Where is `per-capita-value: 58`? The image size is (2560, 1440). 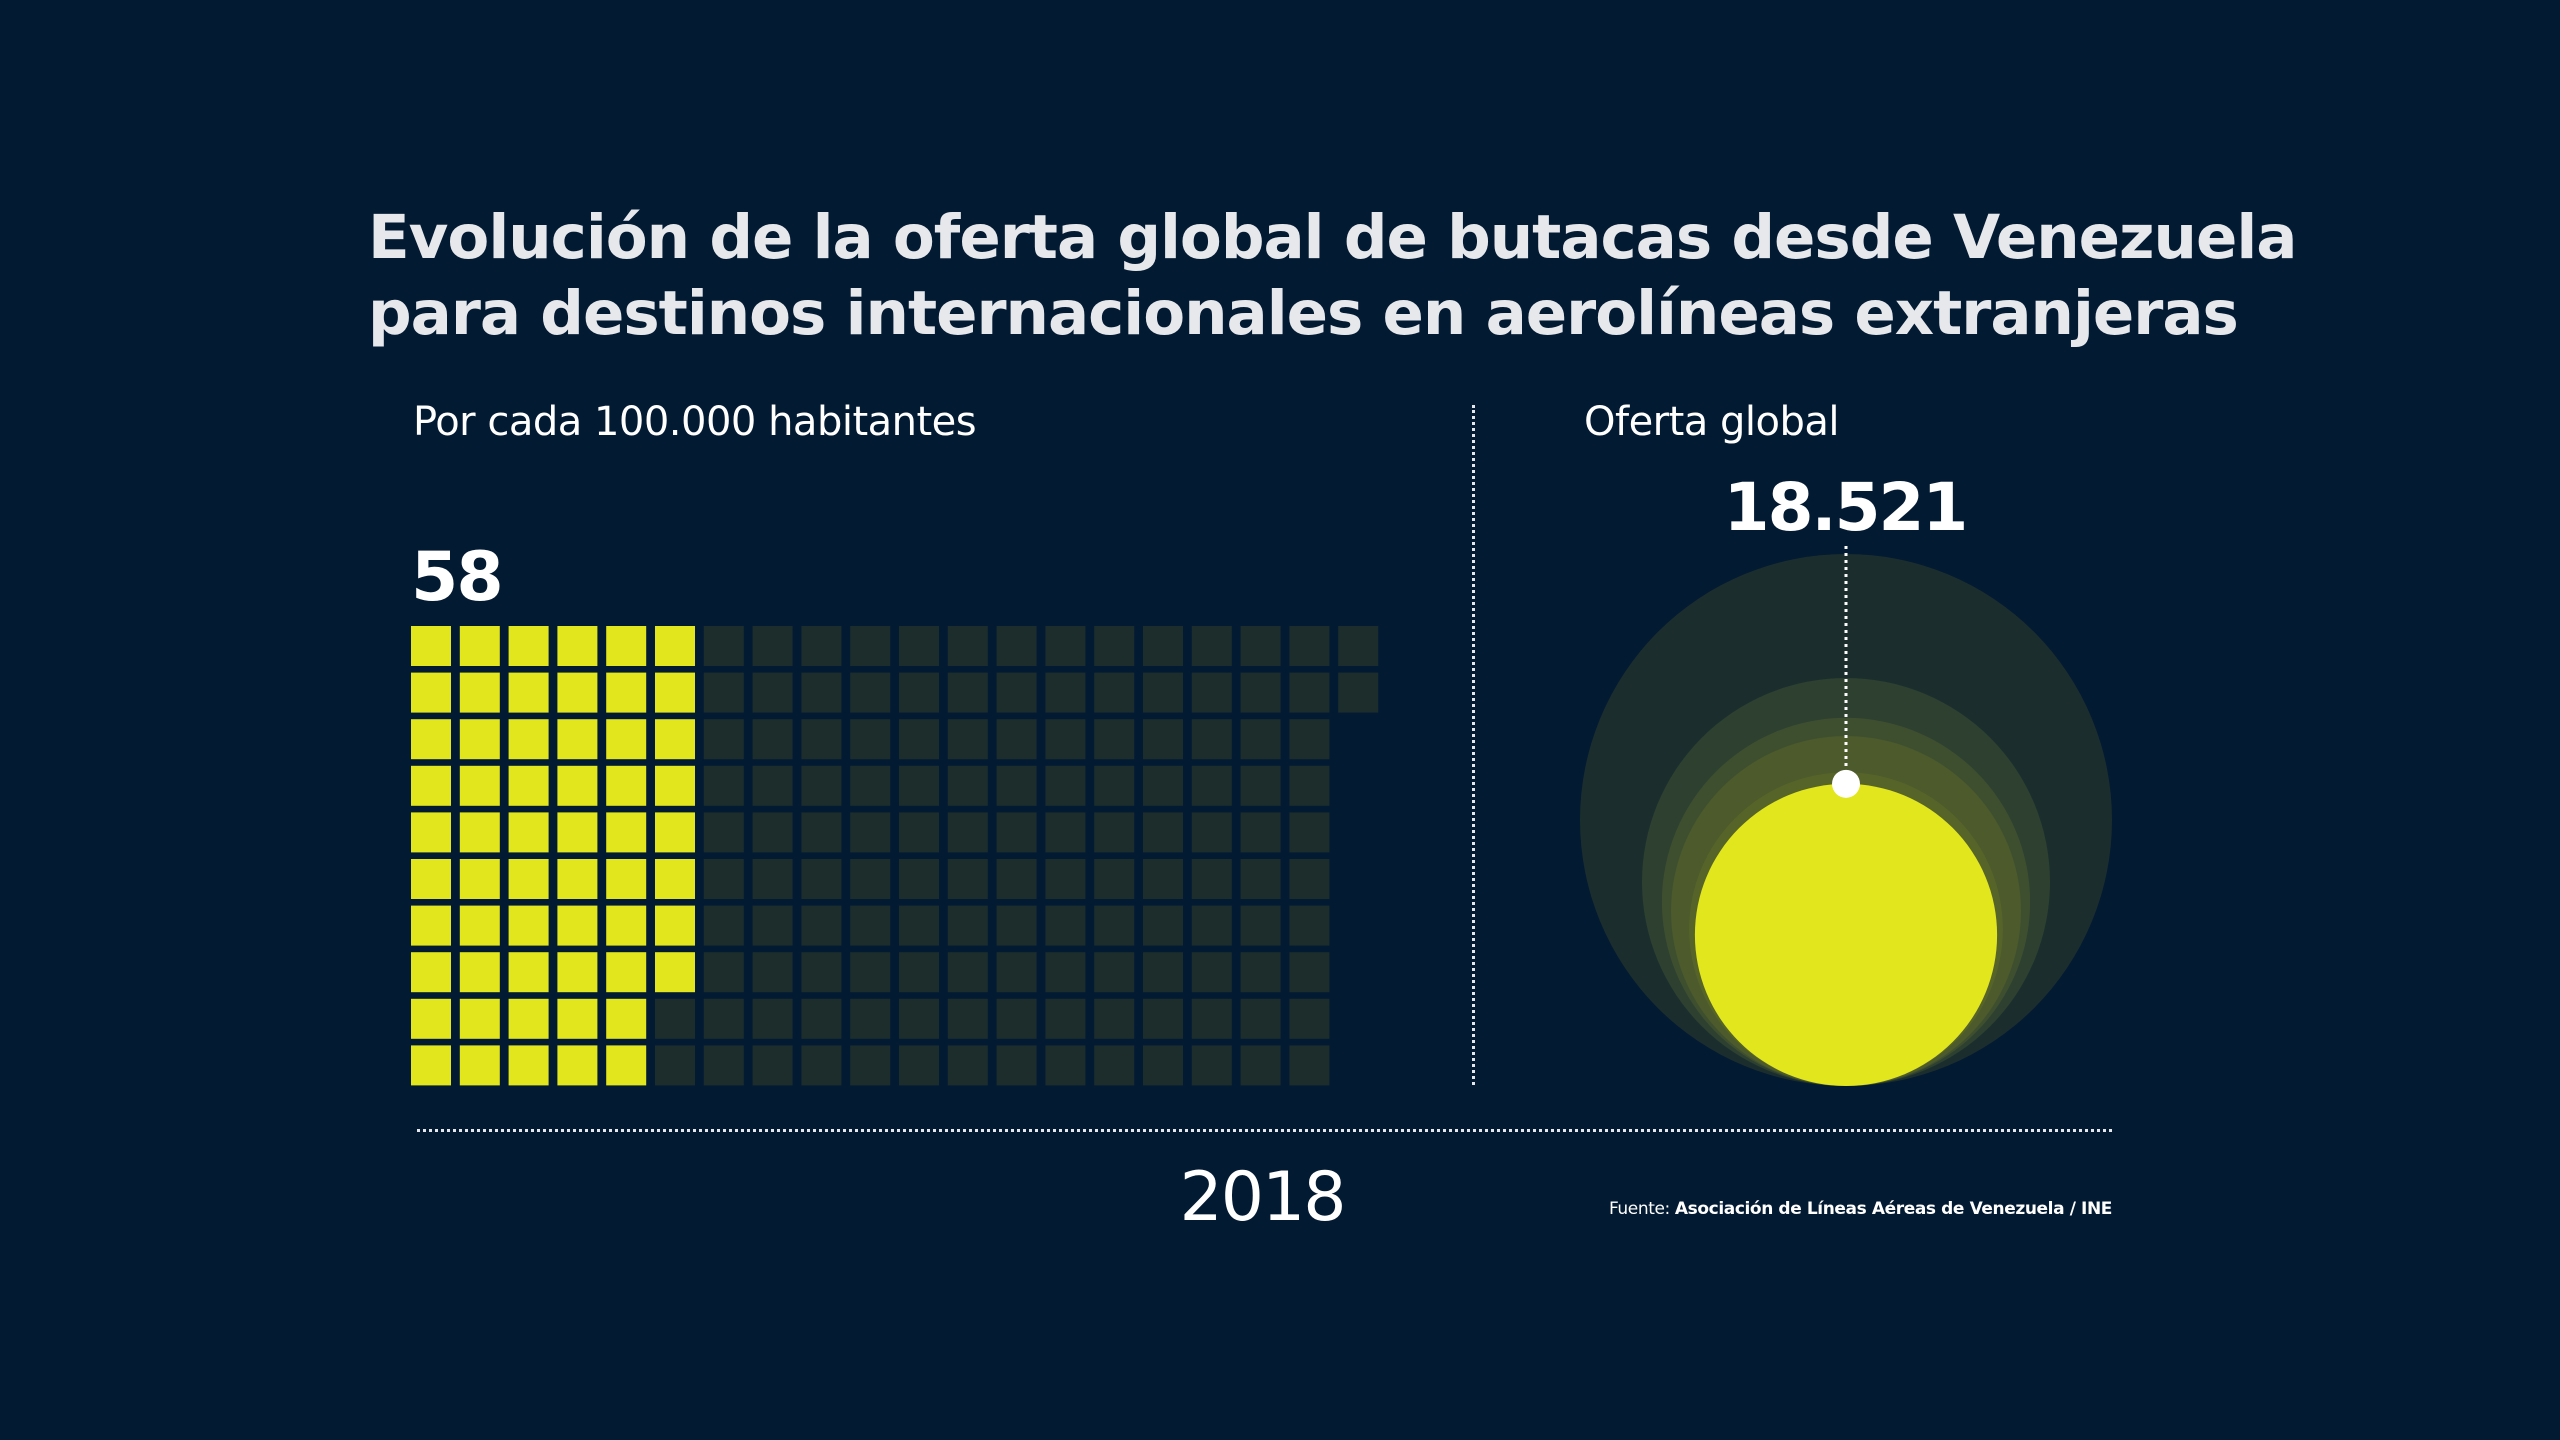
per-capita-value: 58 is located at coordinates (457, 577).